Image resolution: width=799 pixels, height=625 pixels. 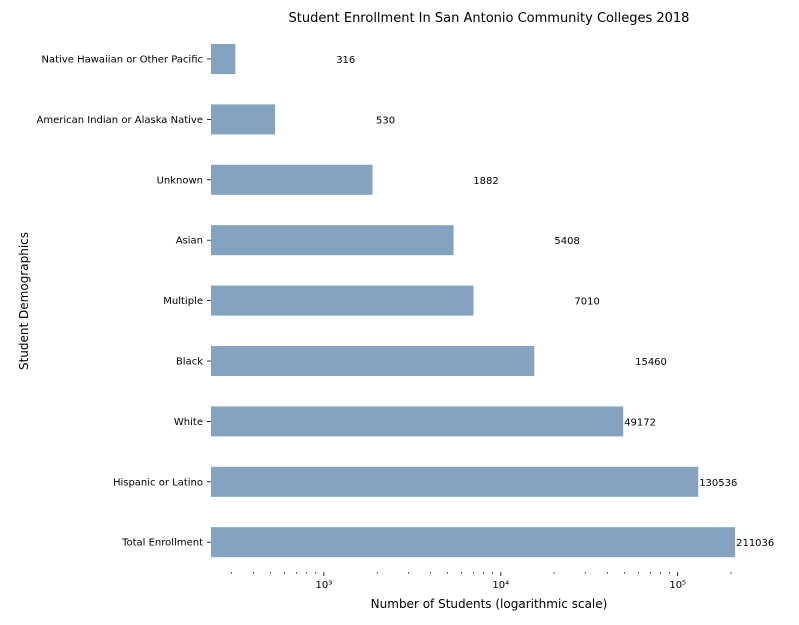 What do you see at coordinates (500, 585) in the screenshot?
I see `x-tick-label: 10⁴` at bounding box center [500, 585].